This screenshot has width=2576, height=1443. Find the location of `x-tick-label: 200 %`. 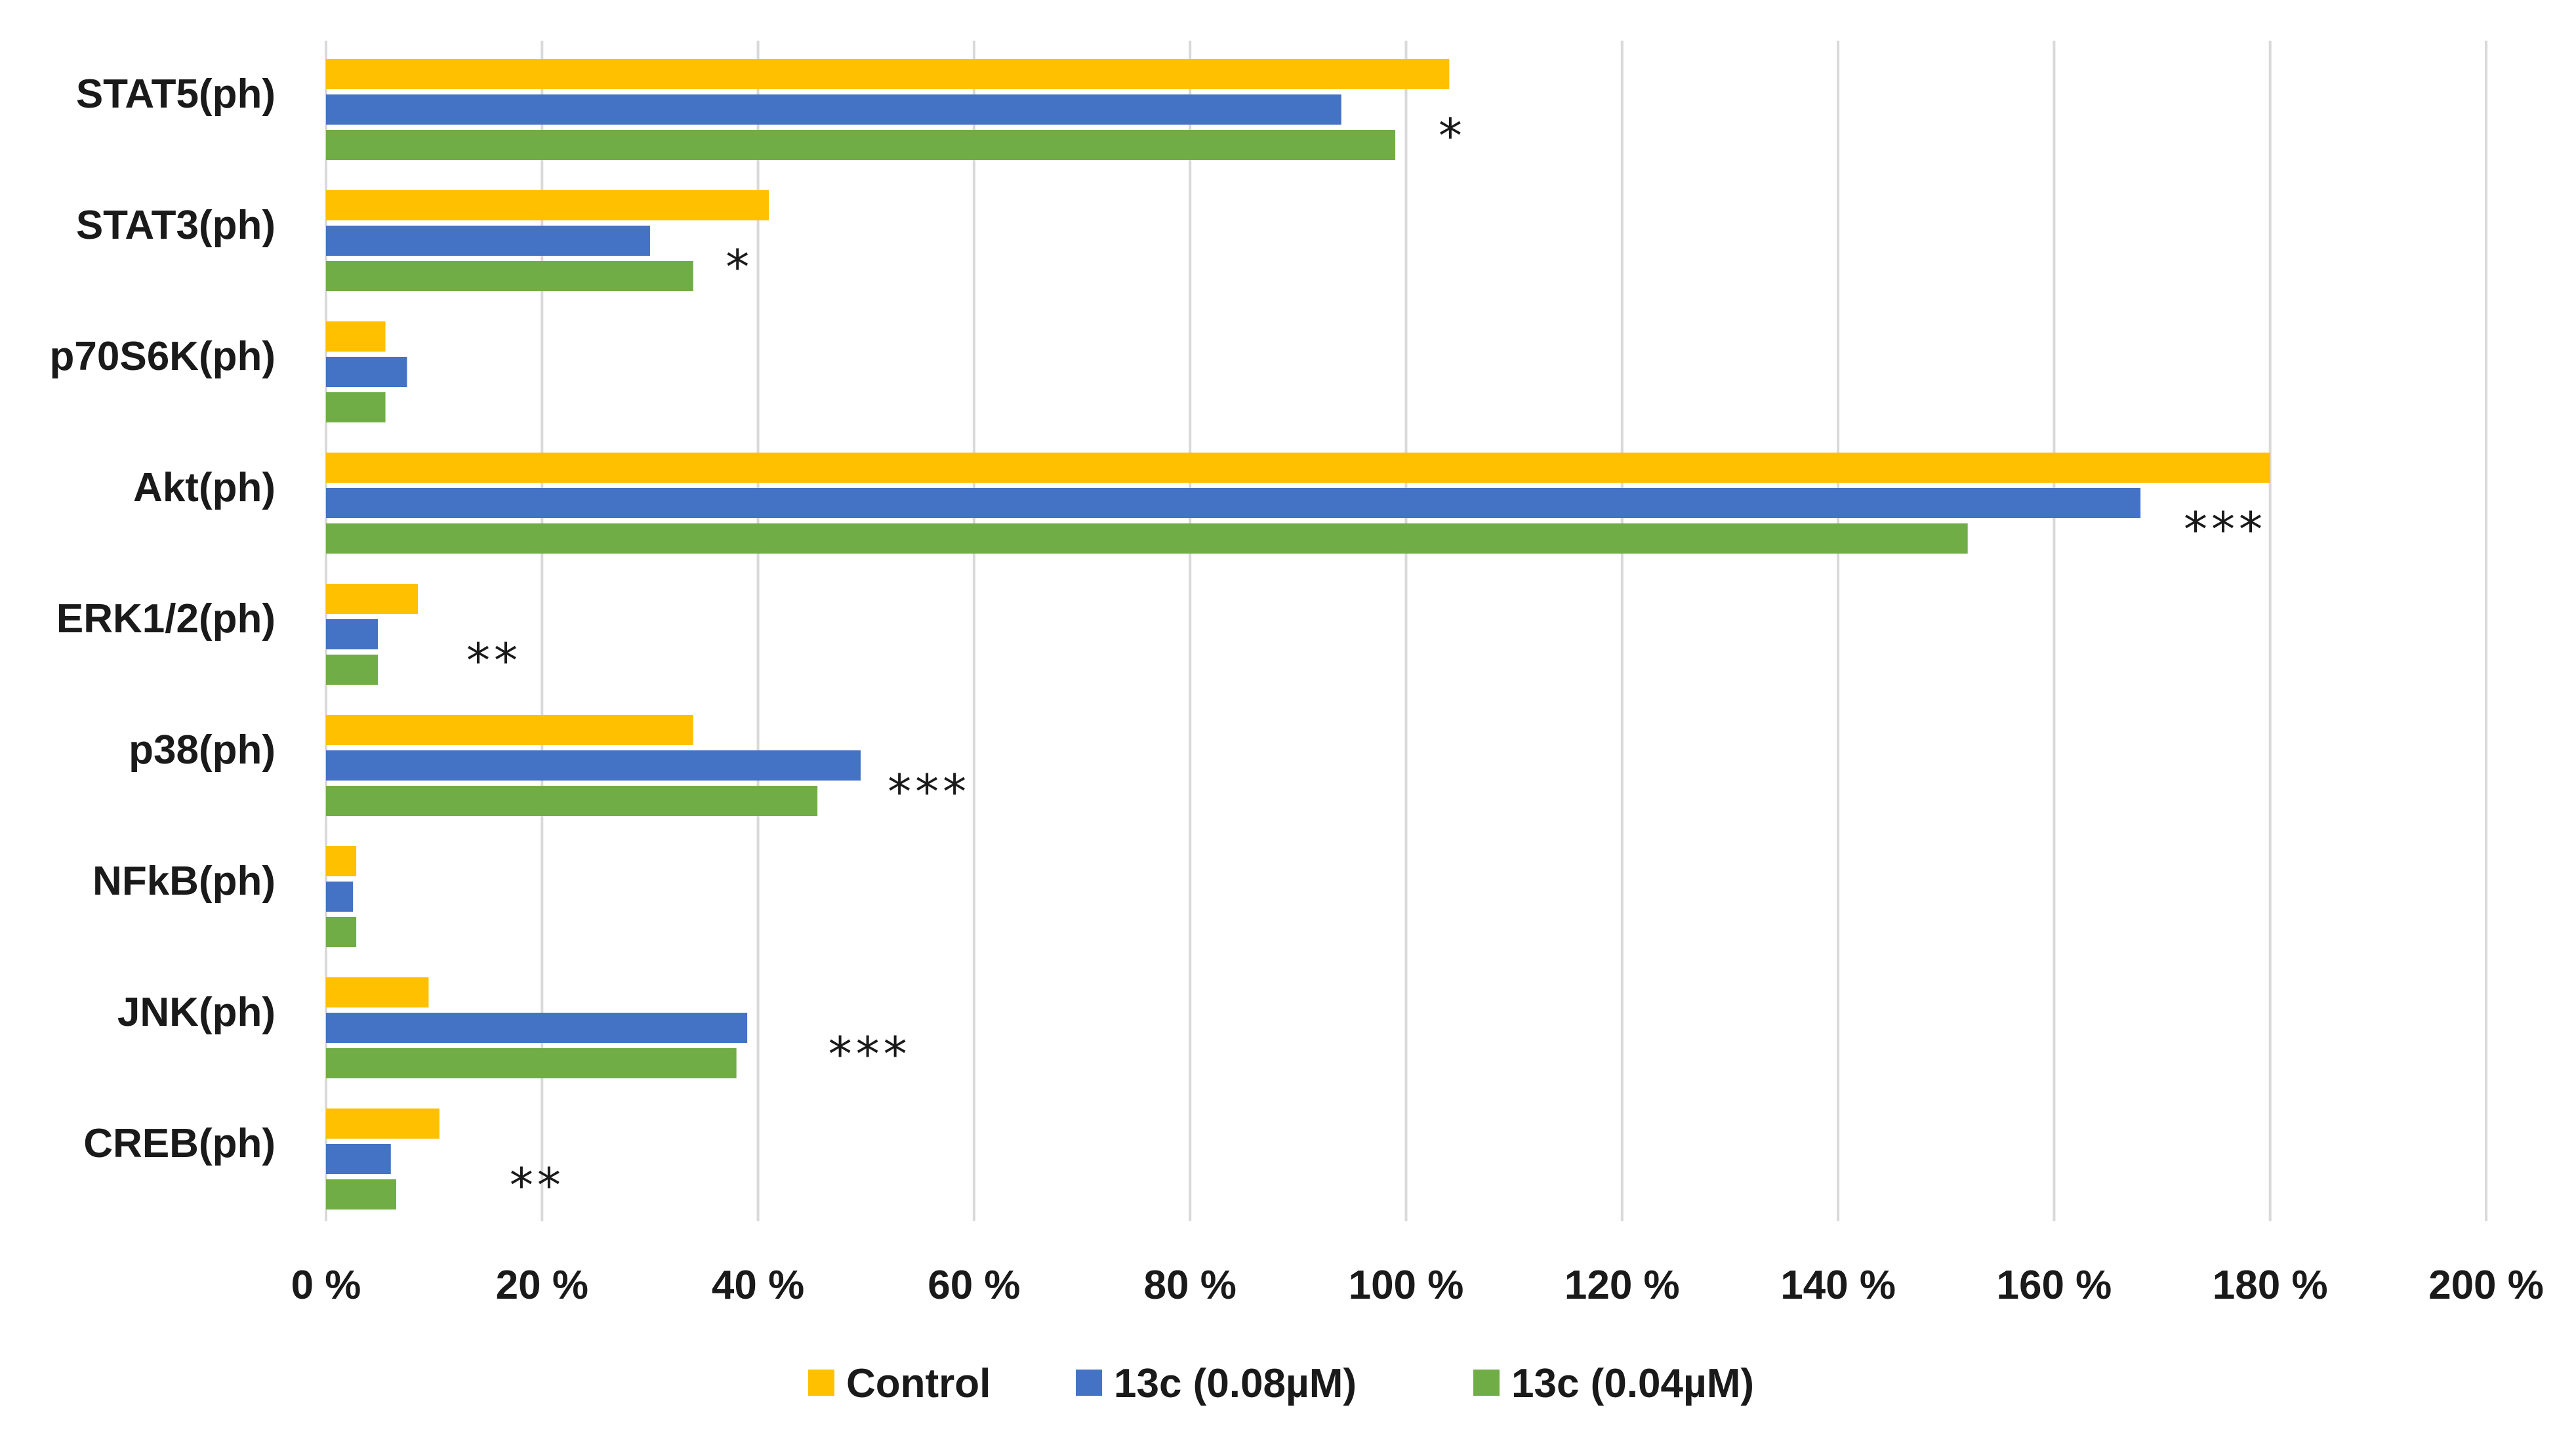

x-tick-label: 200 % is located at coordinates (2486, 1285).